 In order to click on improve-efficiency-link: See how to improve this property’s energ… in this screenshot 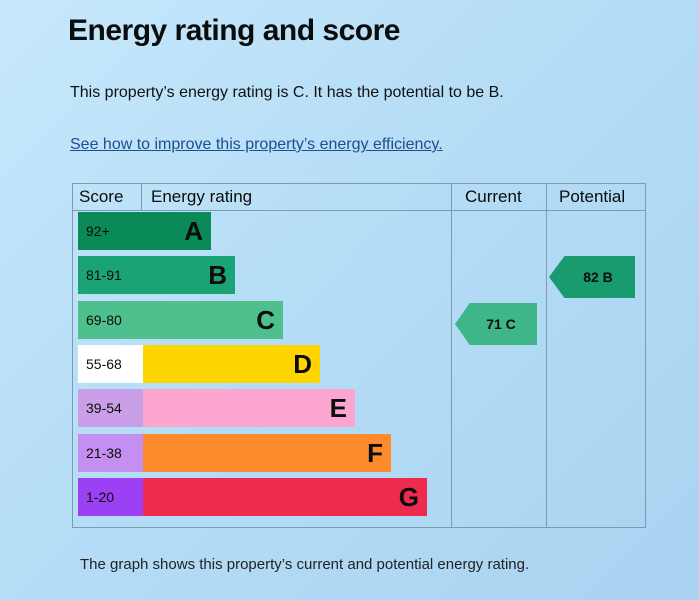, I will do `click(256, 145)`.